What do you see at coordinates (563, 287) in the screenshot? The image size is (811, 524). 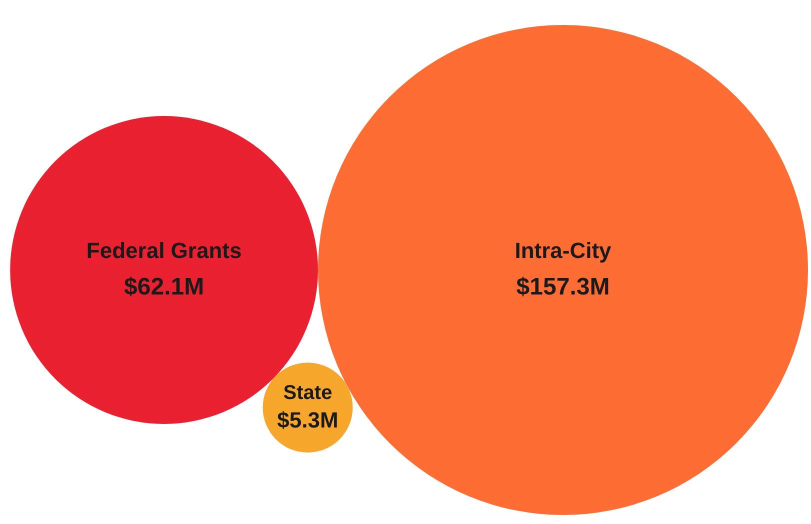 I see `data-label: $157.3M` at bounding box center [563, 287].